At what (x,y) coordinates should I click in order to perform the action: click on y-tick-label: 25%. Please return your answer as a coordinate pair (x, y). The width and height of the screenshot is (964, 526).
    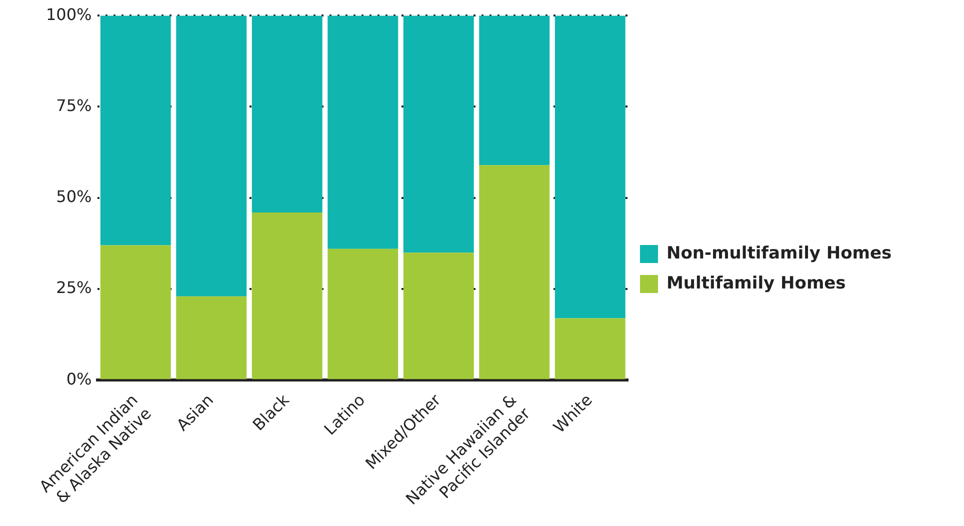
    Looking at the image, I should click on (74, 288).